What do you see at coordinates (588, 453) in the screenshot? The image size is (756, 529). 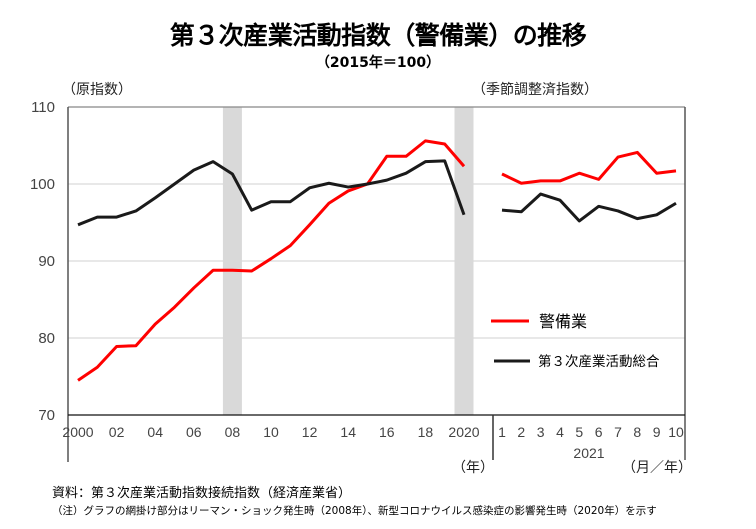 I see `monthly-year-label: 2021` at bounding box center [588, 453].